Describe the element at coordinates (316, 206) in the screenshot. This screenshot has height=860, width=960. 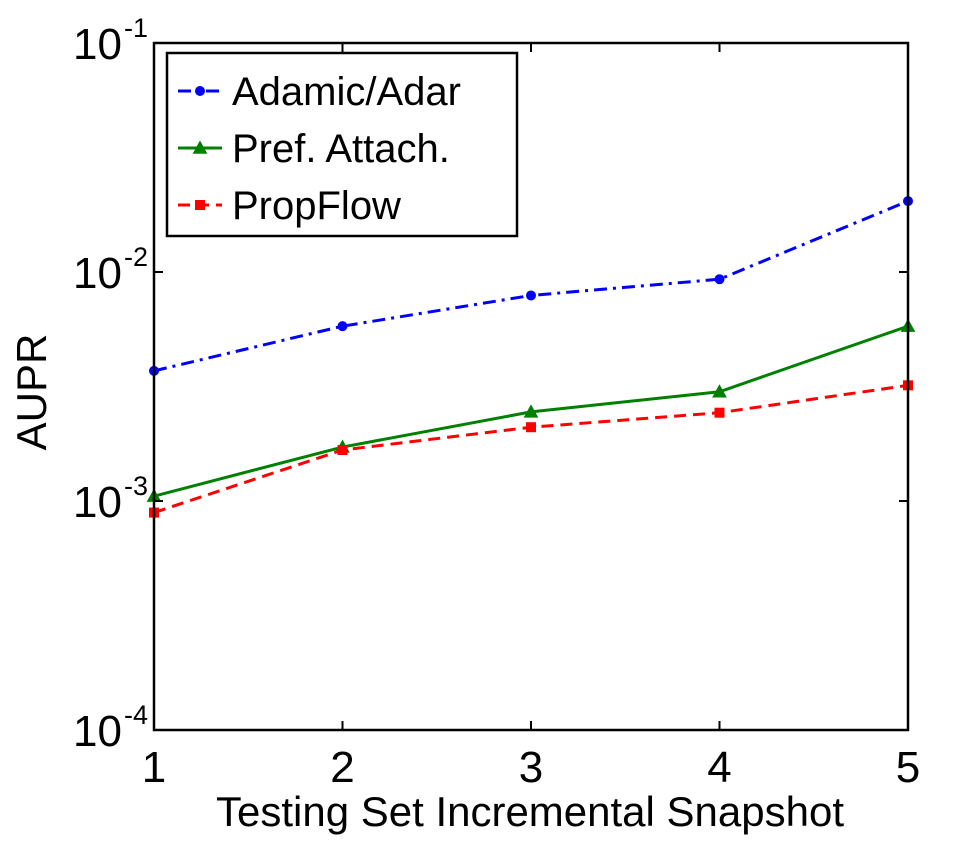
I see `legend-label-propflow: PropFlow` at that location.